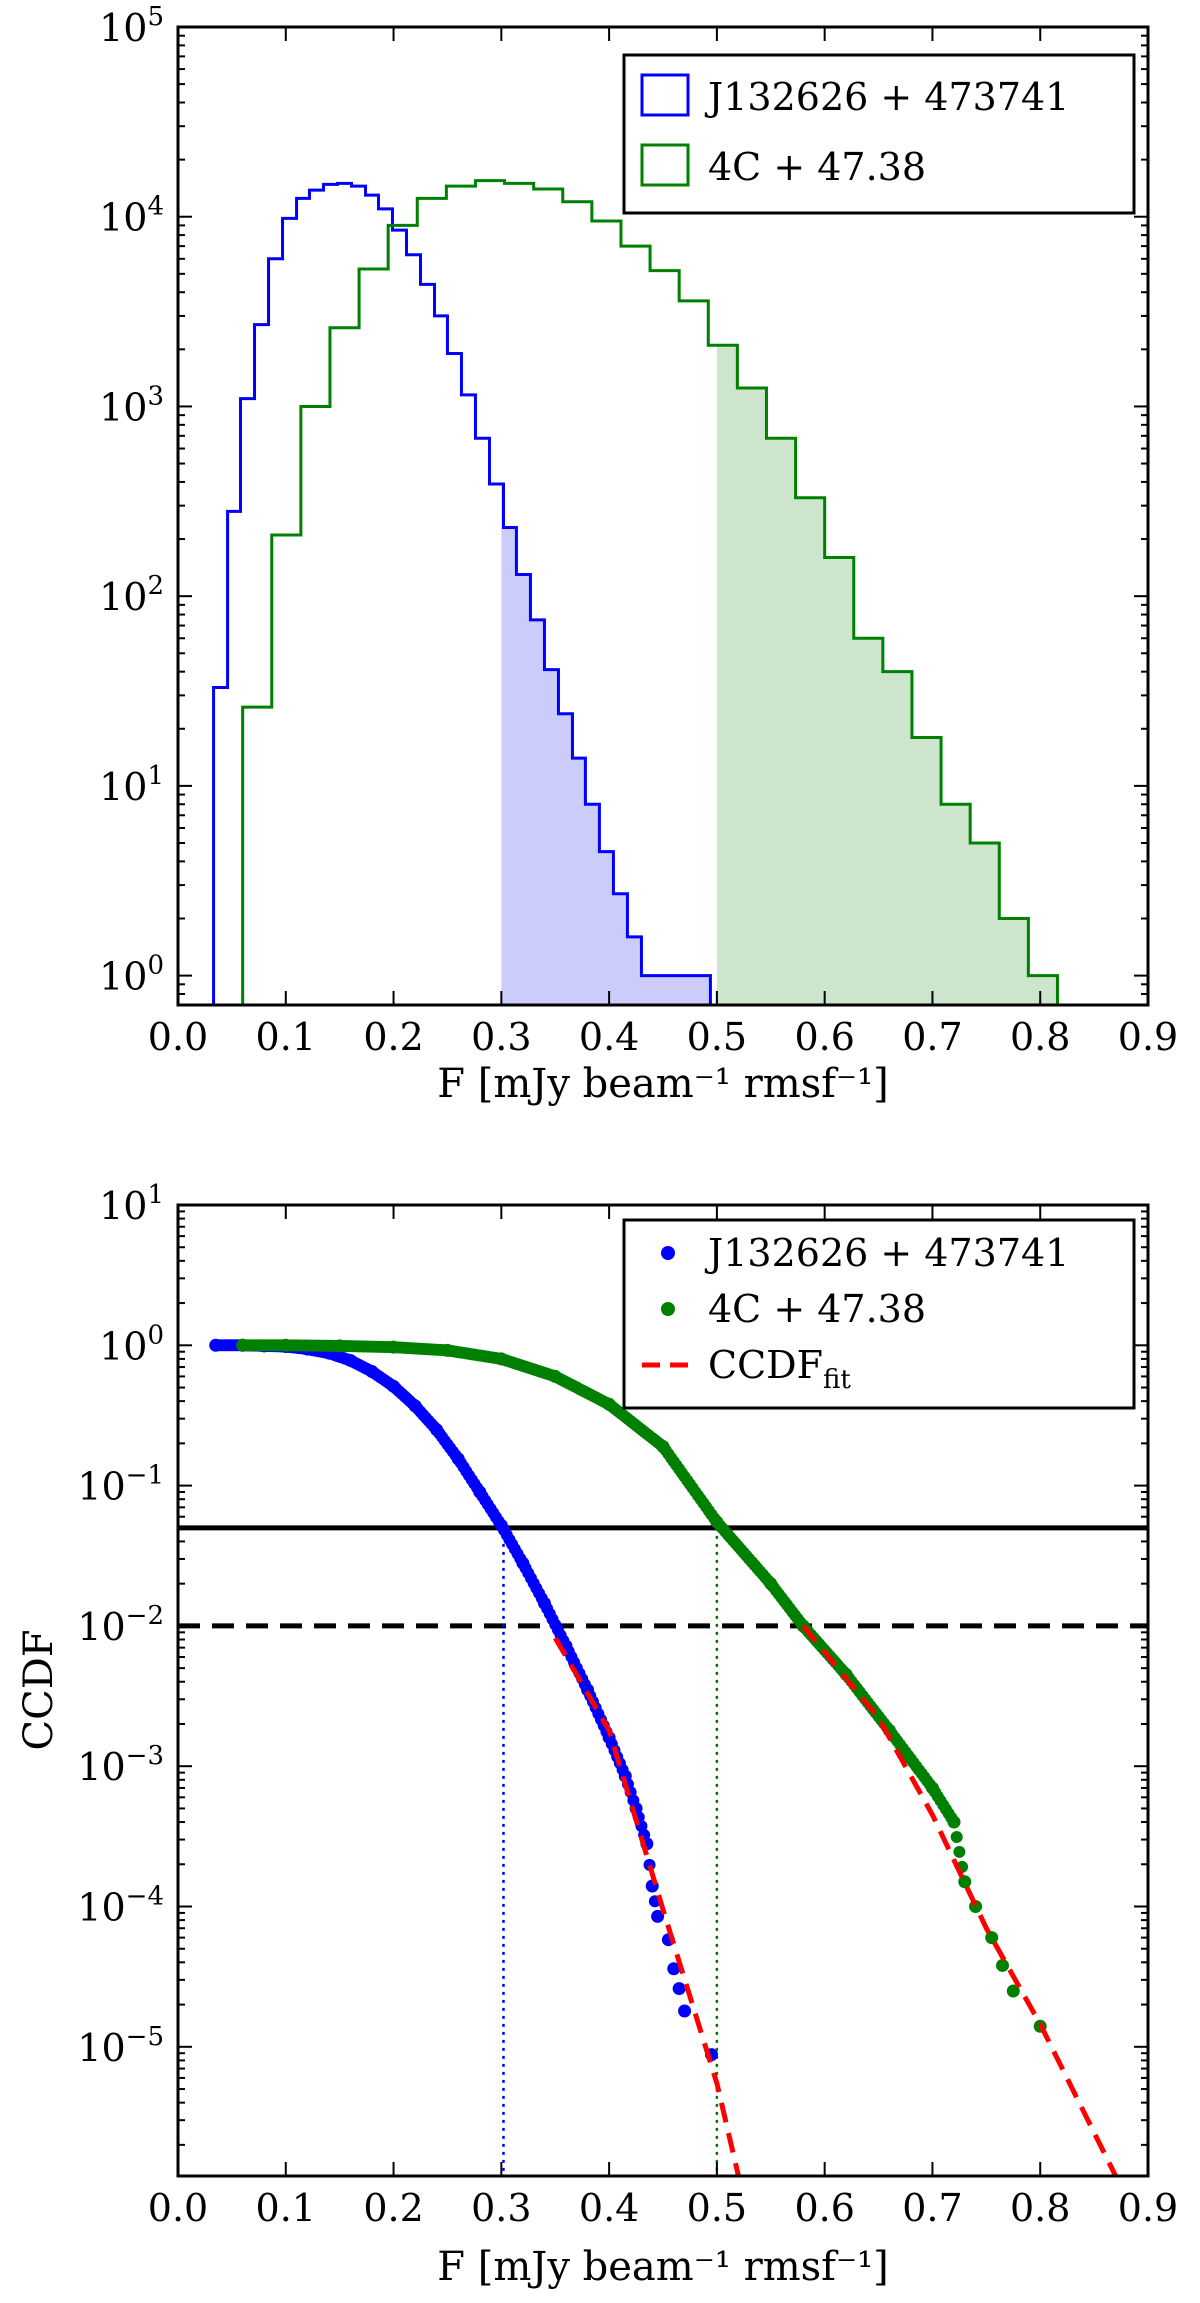  Describe the element at coordinates (131, 26) in the screenshot. I see `y-tick-label: 10⁵` at that location.